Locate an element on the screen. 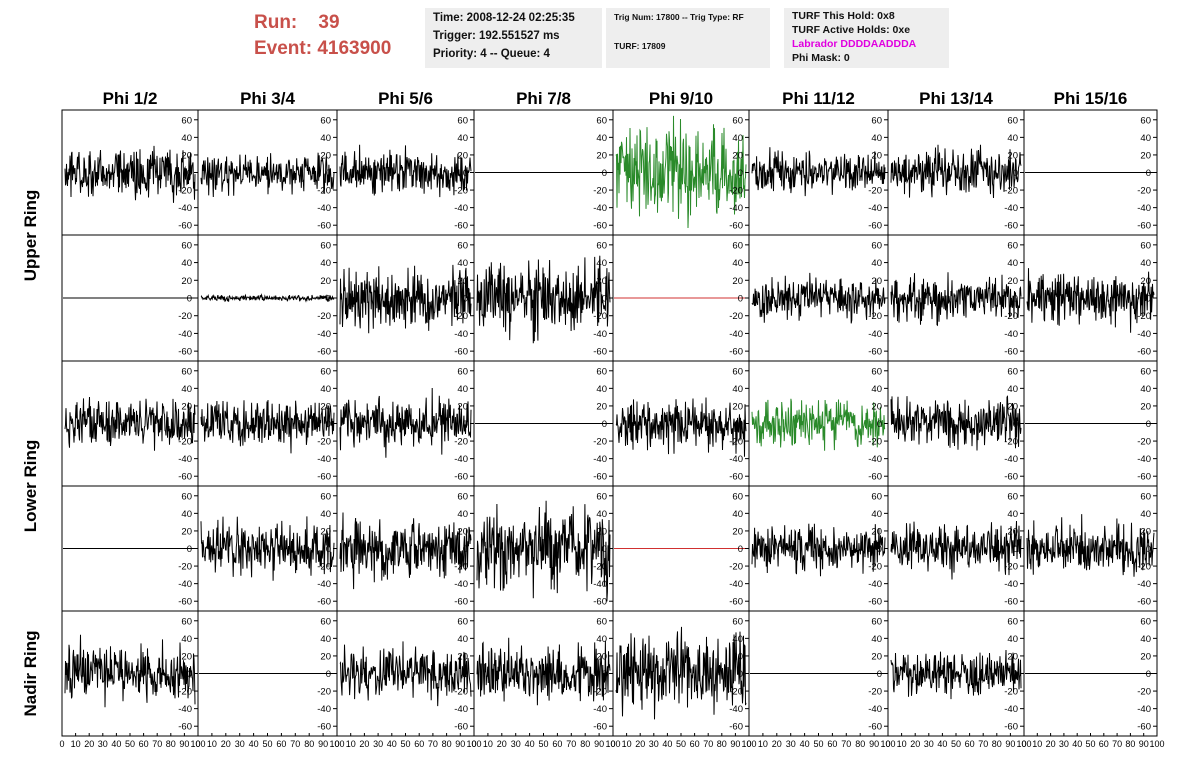 This screenshot has height=772, width=1196. panel-frame is located at coordinates (405, 673).